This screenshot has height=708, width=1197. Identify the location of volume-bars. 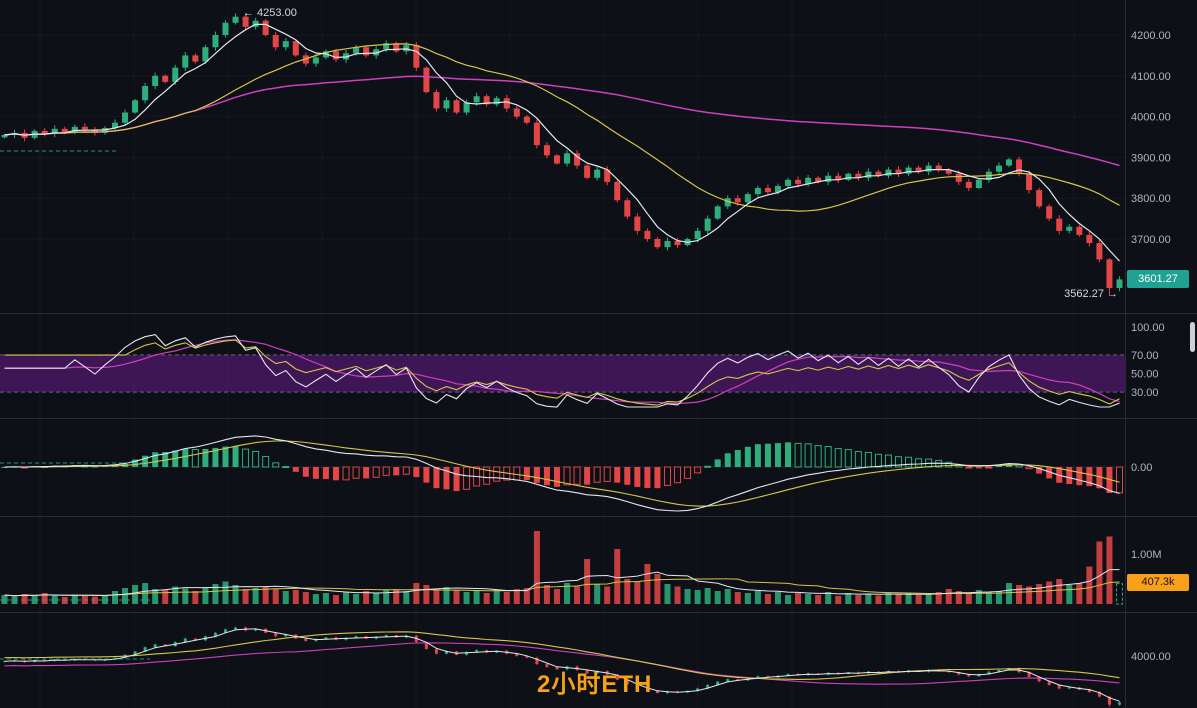
(562, 568).